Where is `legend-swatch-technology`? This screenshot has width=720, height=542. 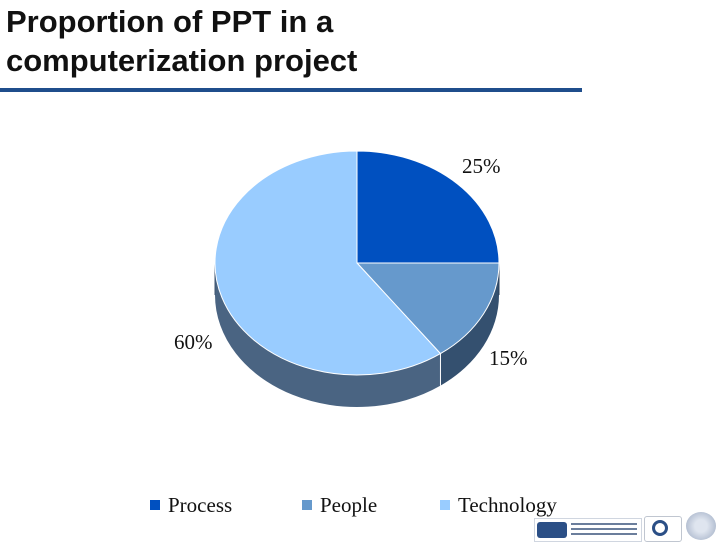 legend-swatch-technology is located at coordinates (445, 505).